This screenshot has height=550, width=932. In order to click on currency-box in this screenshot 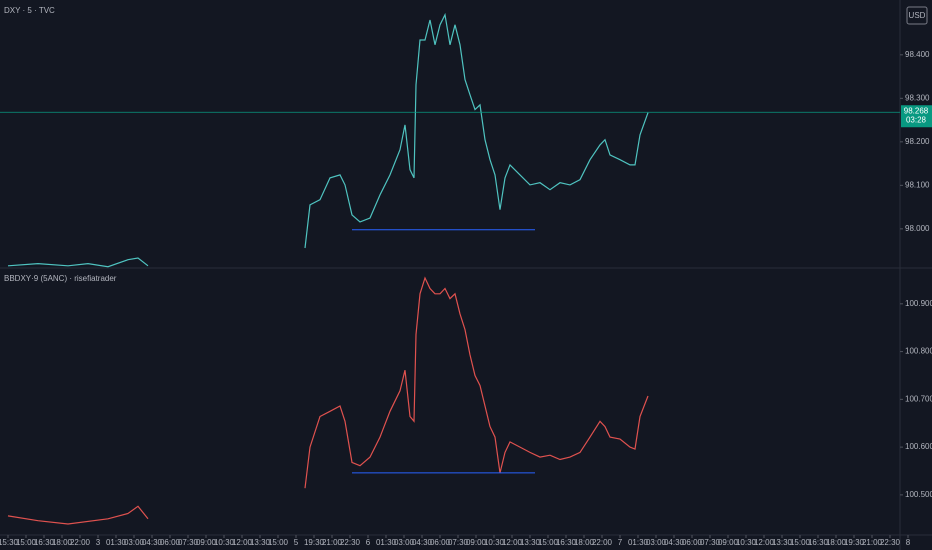, I will do `click(917, 15)`.